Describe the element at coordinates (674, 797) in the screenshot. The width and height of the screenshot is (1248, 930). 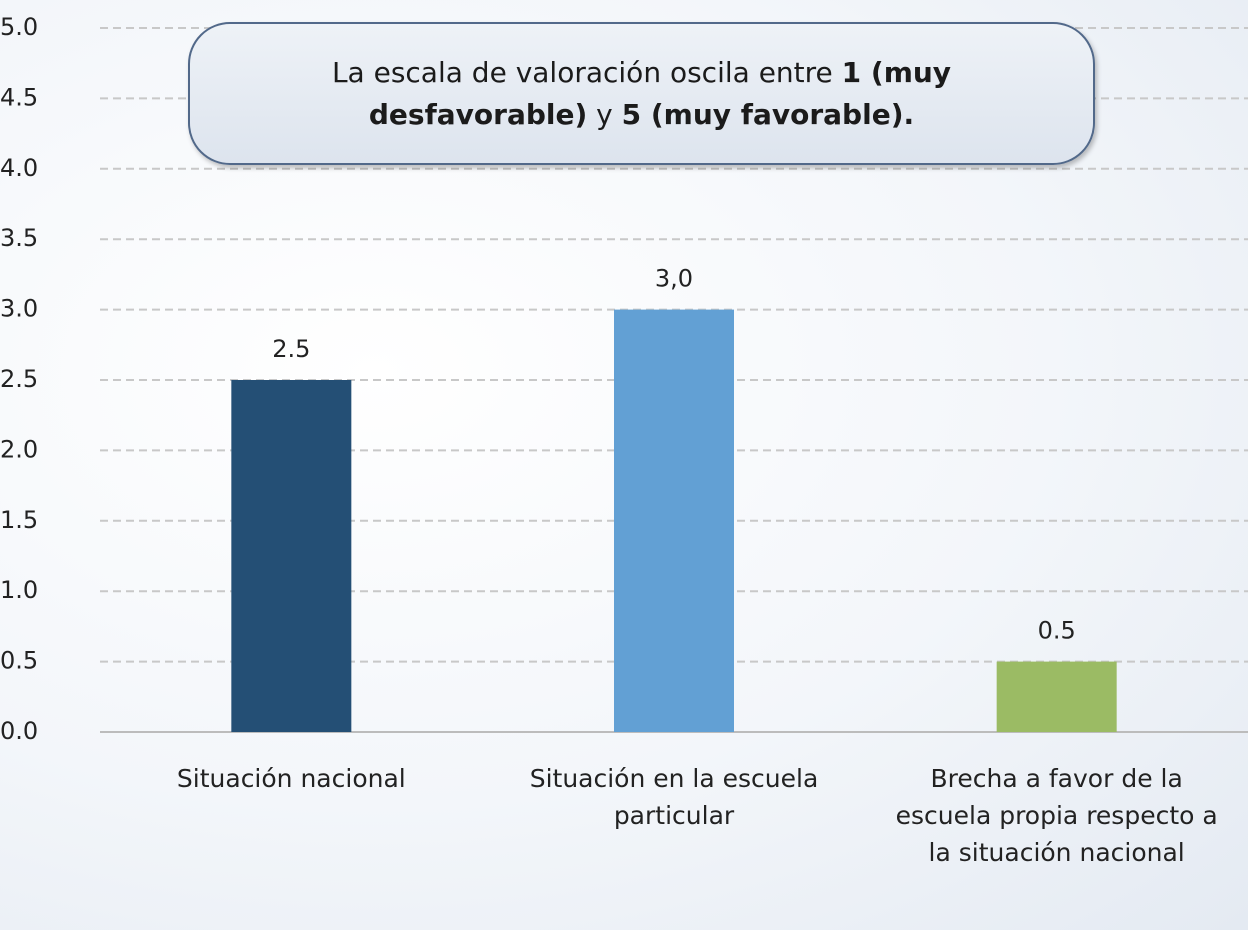
I see `x-tick-label: Situación en la escuela particular` at that location.